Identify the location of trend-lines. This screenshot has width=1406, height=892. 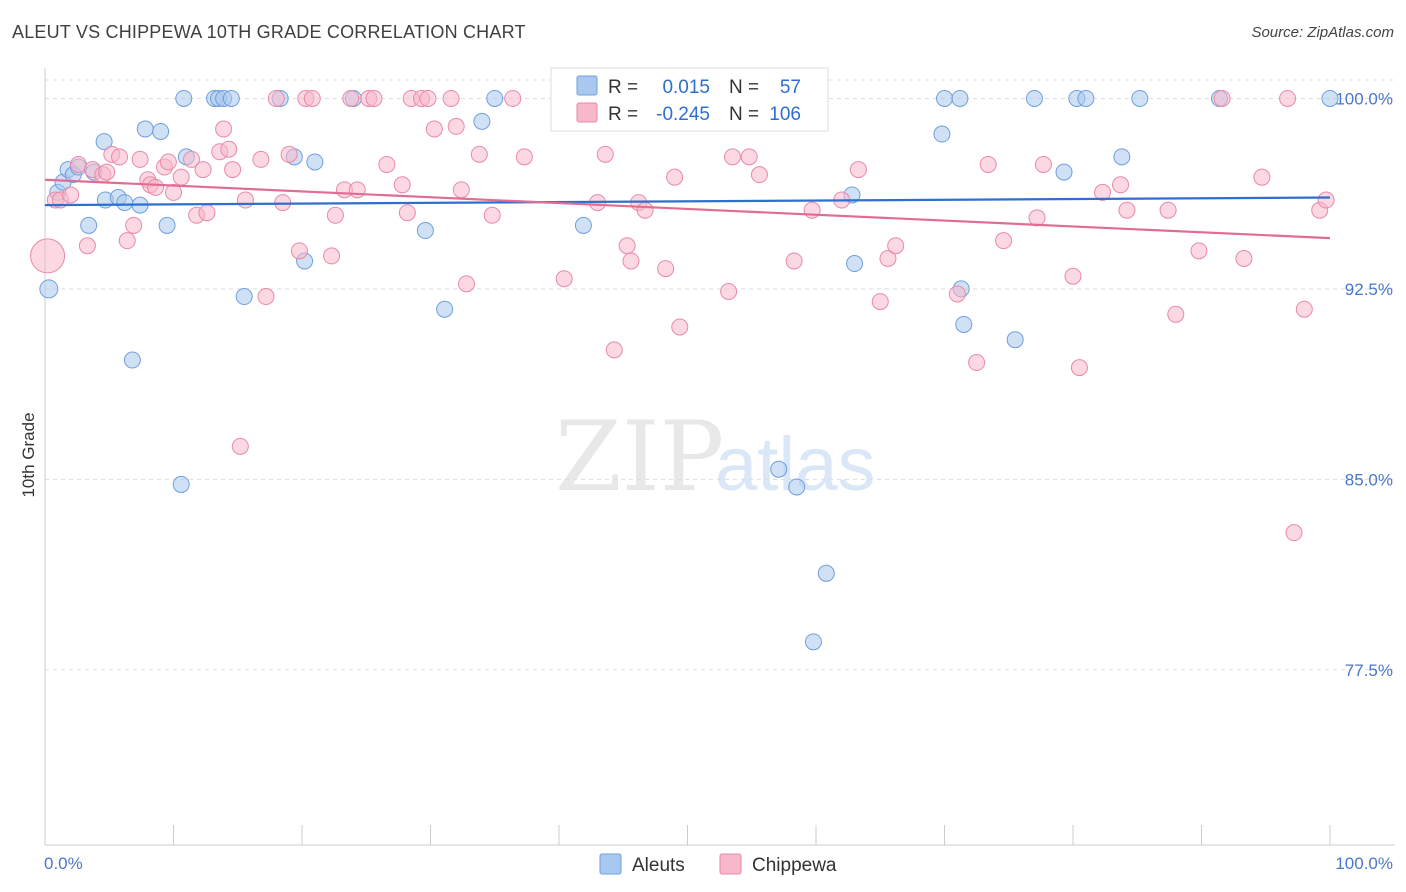
(687, 209).